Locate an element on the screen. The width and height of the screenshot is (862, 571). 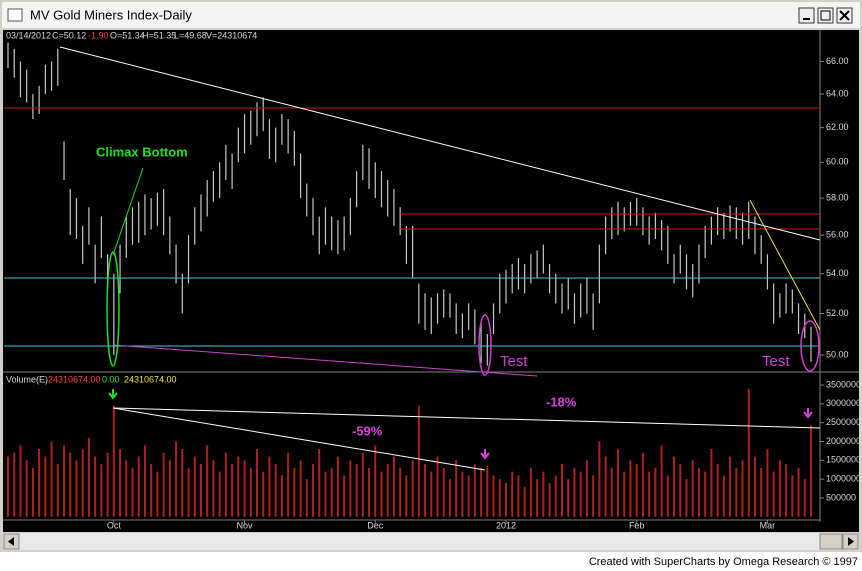
maximize-icon is located at coordinates (825, 15).